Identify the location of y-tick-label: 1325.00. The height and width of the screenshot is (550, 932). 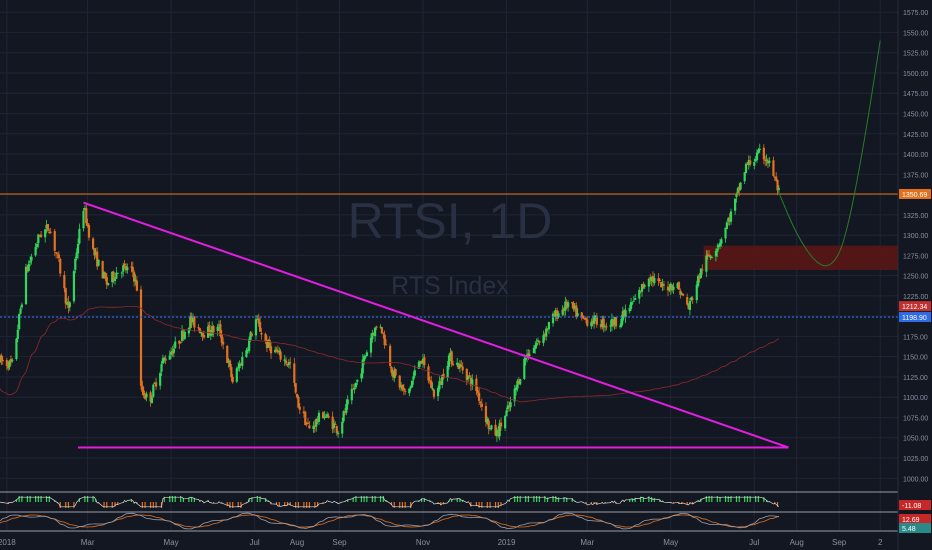
(915, 216).